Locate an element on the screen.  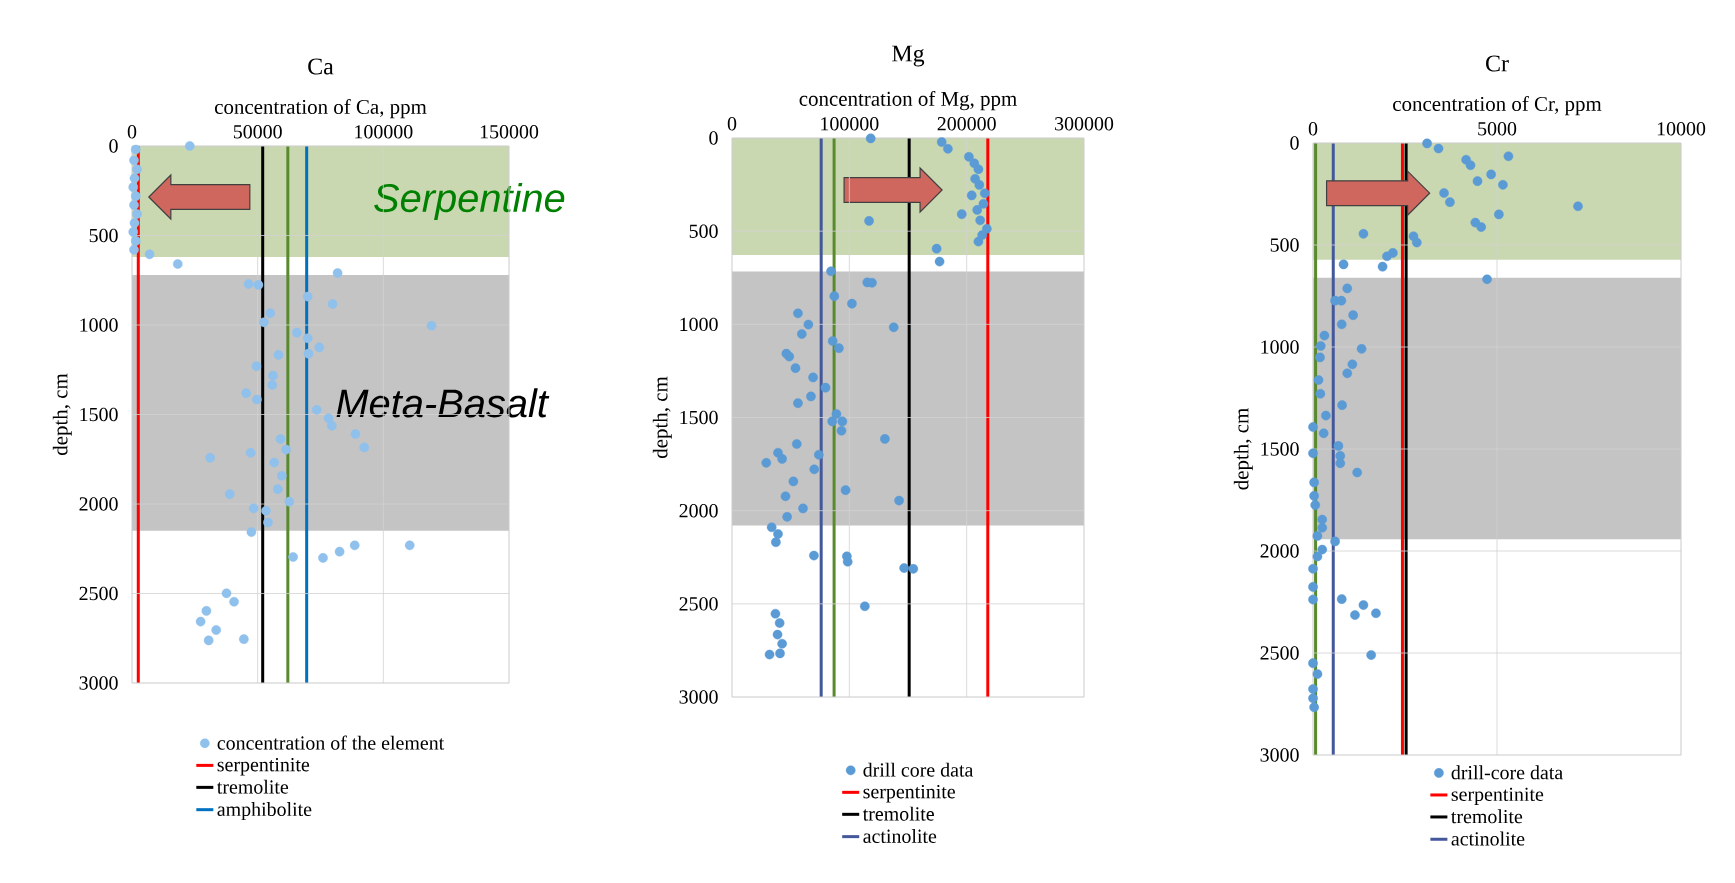
chart-title: Cr is located at coordinates (1497, 63).